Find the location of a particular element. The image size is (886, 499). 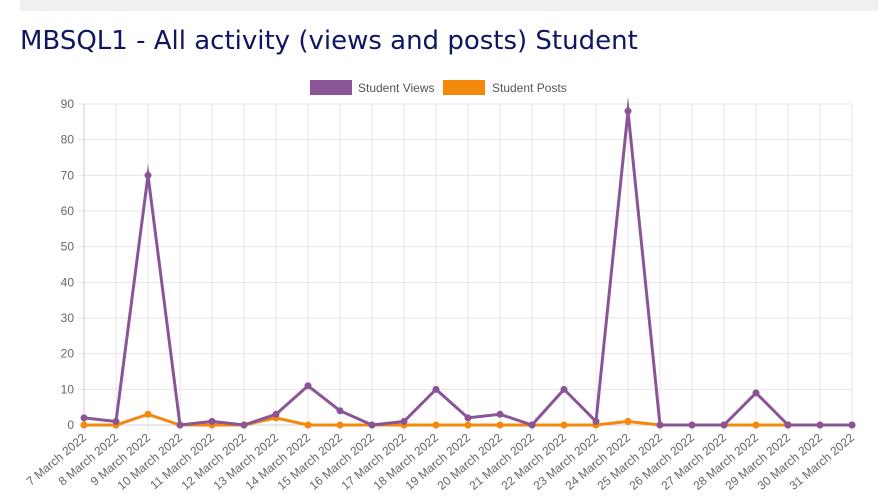

y-tick-label: 80 is located at coordinates (68, 140).